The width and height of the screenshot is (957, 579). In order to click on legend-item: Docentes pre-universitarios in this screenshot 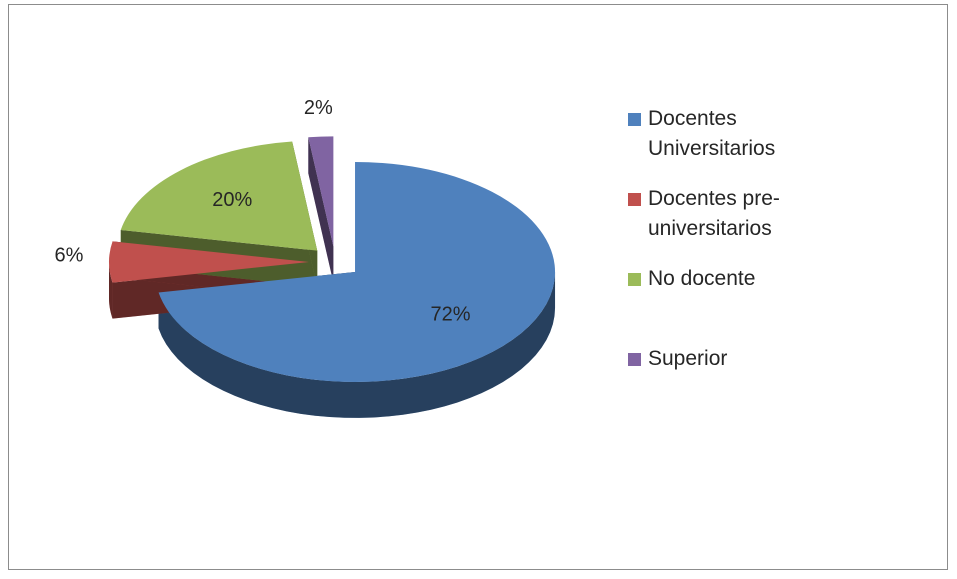, I will do `click(773, 224)`.